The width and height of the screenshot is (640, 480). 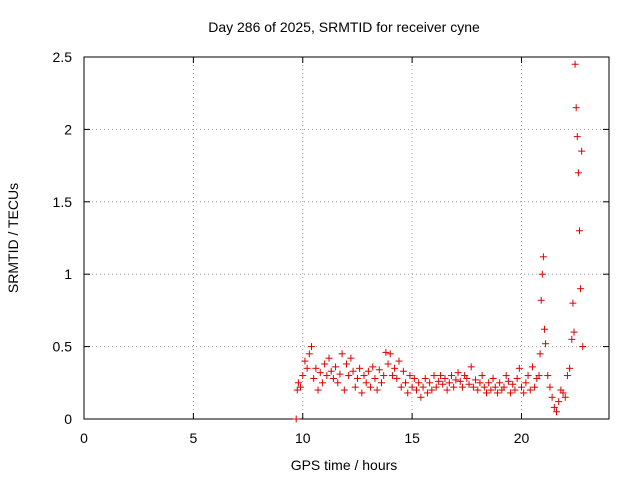 What do you see at coordinates (84, 438) in the screenshot?
I see `x-tick-label: 0` at bounding box center [84, 438].